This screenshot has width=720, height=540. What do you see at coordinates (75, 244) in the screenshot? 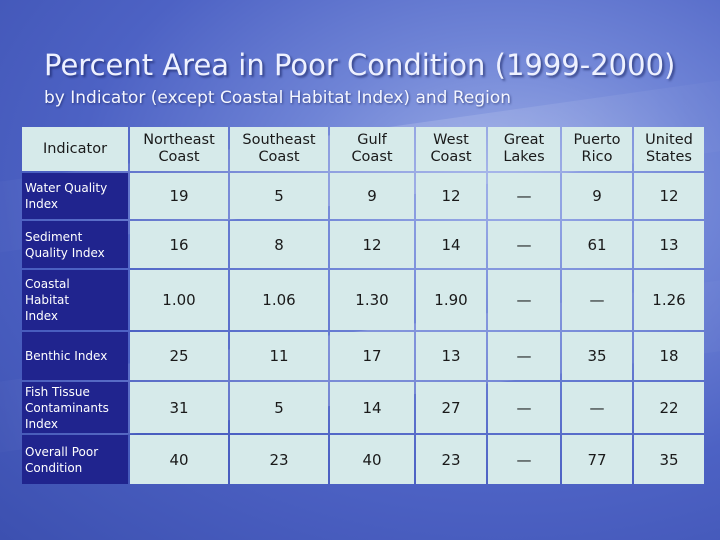
I see `row-label: Sediment Quality Index` at bounding box center [75, 244].